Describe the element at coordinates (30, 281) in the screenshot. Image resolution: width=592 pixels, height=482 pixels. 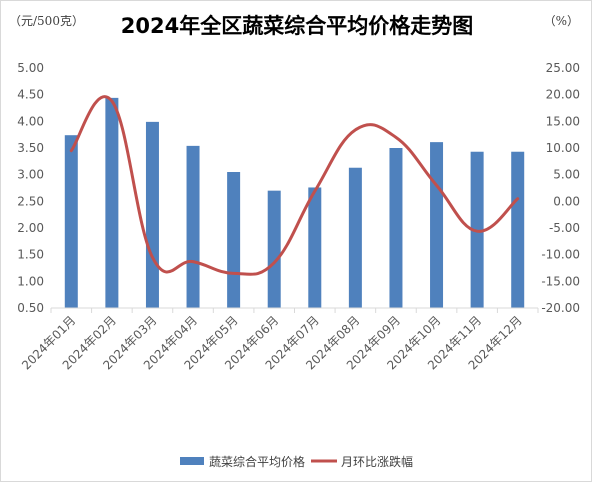
I see `left-tick-label: 1.00` at that location.